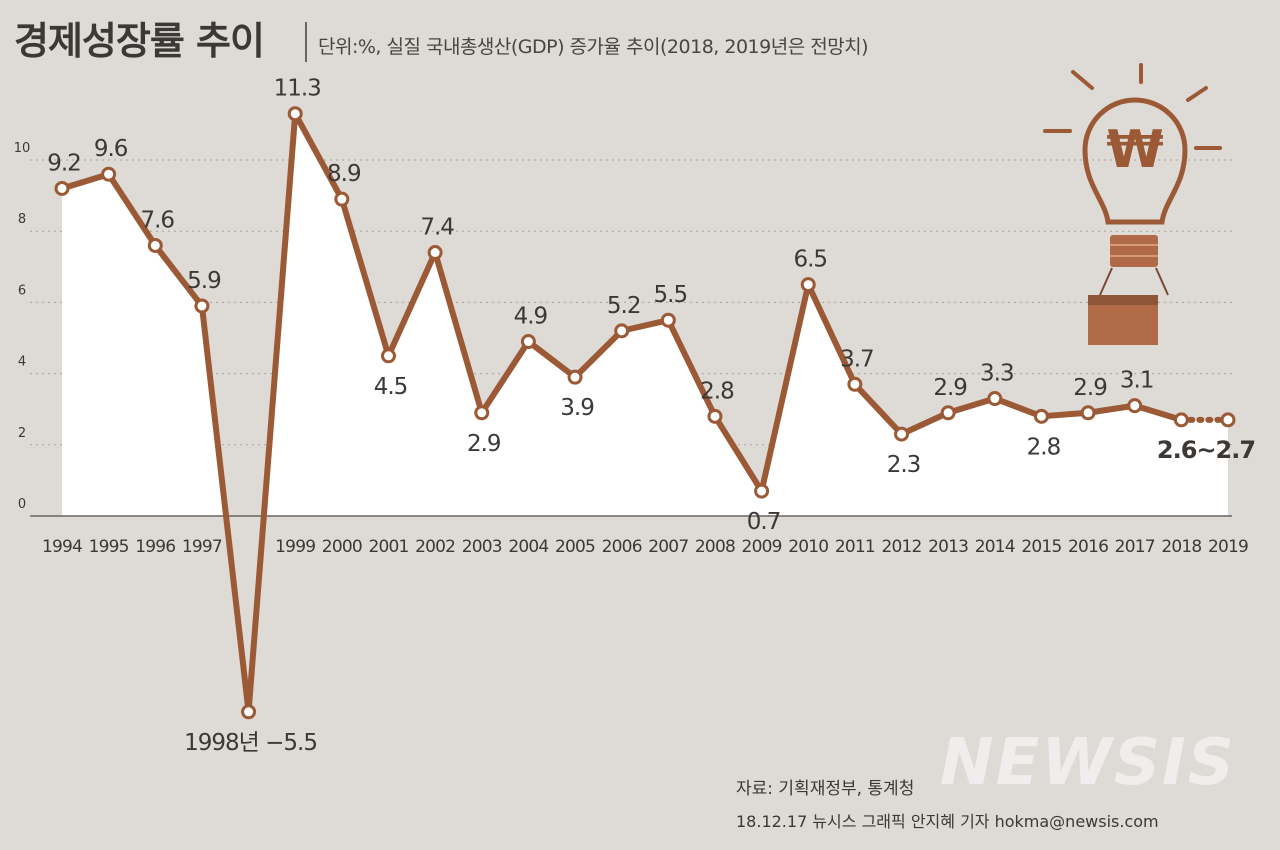 The width and height of the screenshot is (1280, 850). Describe the element at coordinates (1134, 150) in the screenshot. I see `won-glyph: ₩` at that location.